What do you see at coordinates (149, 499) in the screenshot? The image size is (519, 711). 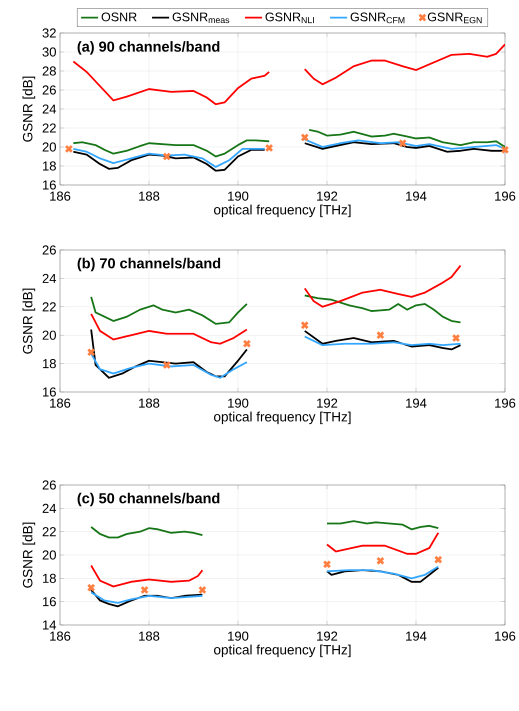 I see `chart-title: (c) 50 channels/band` at bounding box center [149, 499].